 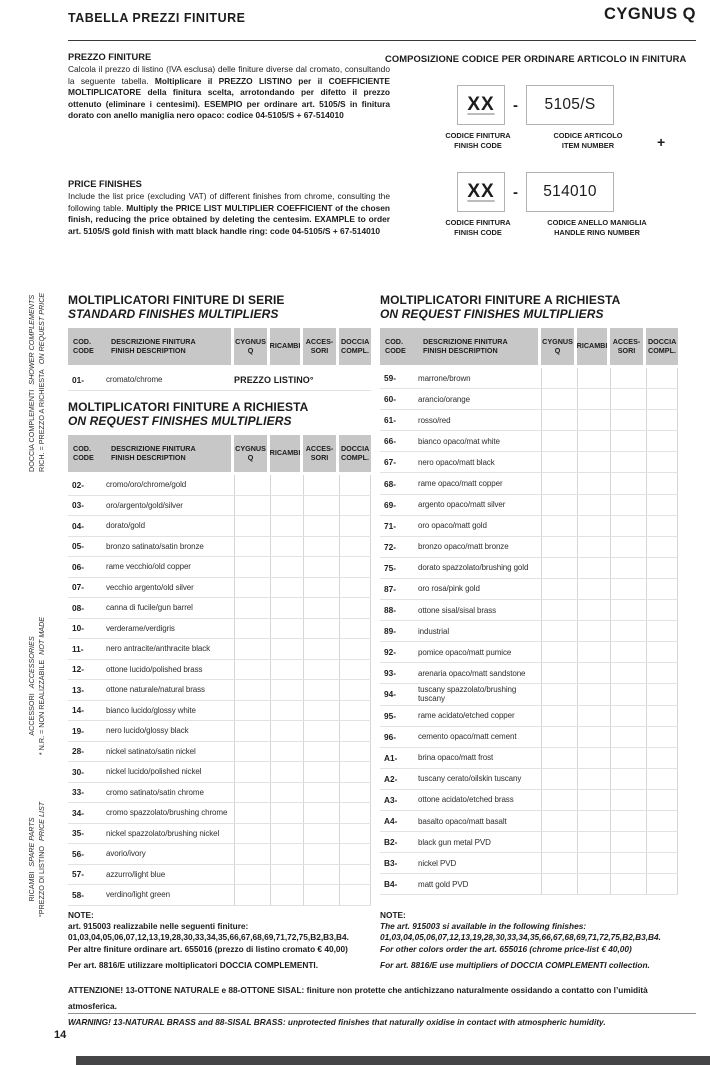 What do you see at coordinates (529, 800) in the screenshot?
I see `table-row: A3- ottone acidato/etched brass` at bounding box center [529, 800].